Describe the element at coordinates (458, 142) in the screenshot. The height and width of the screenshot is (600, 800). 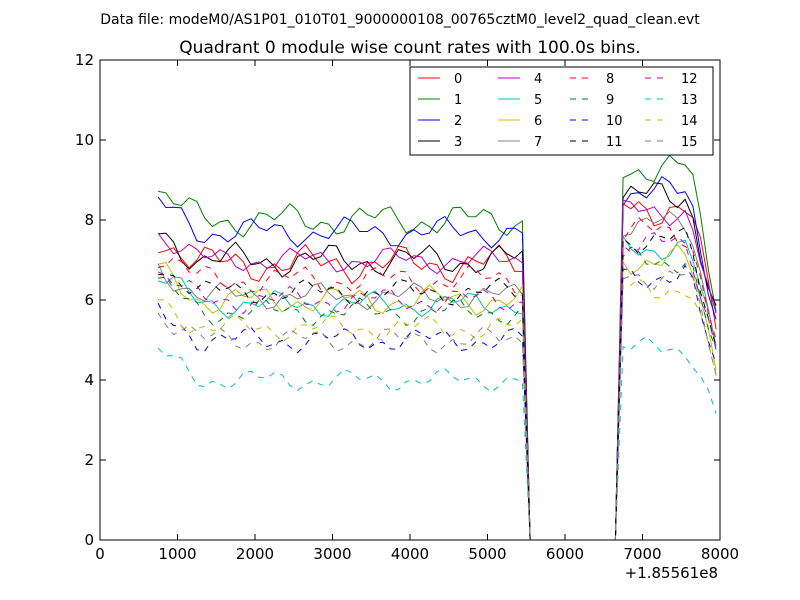
I see `legend-label-3: 3` at that location.